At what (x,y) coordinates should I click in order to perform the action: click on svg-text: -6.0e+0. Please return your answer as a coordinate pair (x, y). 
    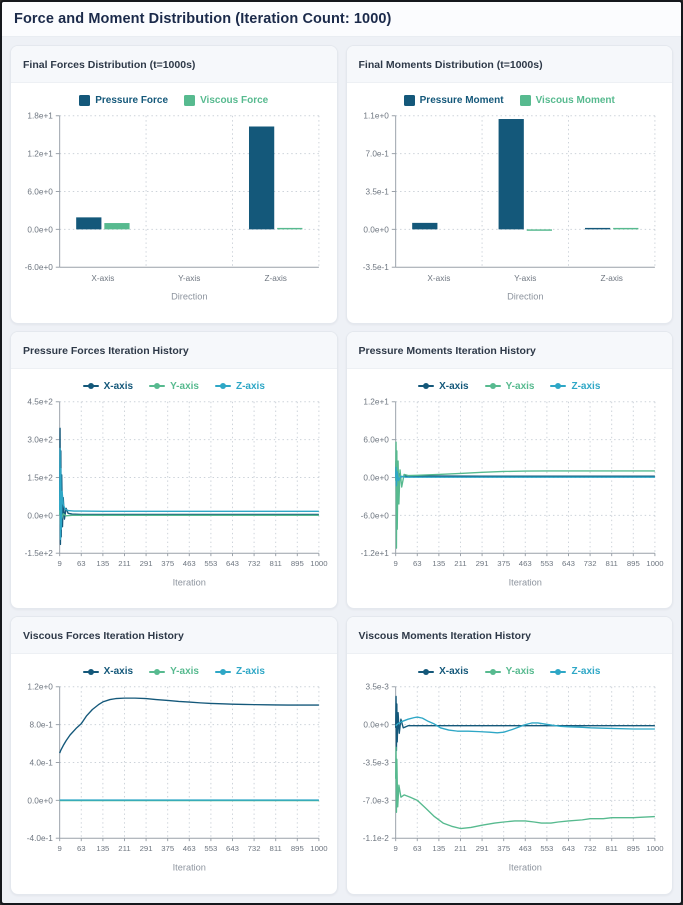
    Looking at the image, I should click on (39, 267).